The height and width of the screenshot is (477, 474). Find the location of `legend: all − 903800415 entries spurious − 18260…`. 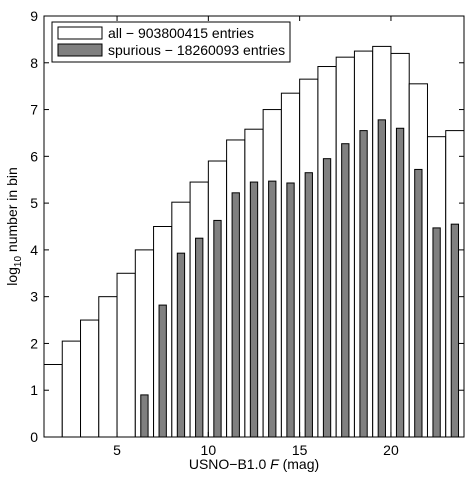

legend: all − 903800415 entries spurious − 18260… is located at coordinates (171, 42).